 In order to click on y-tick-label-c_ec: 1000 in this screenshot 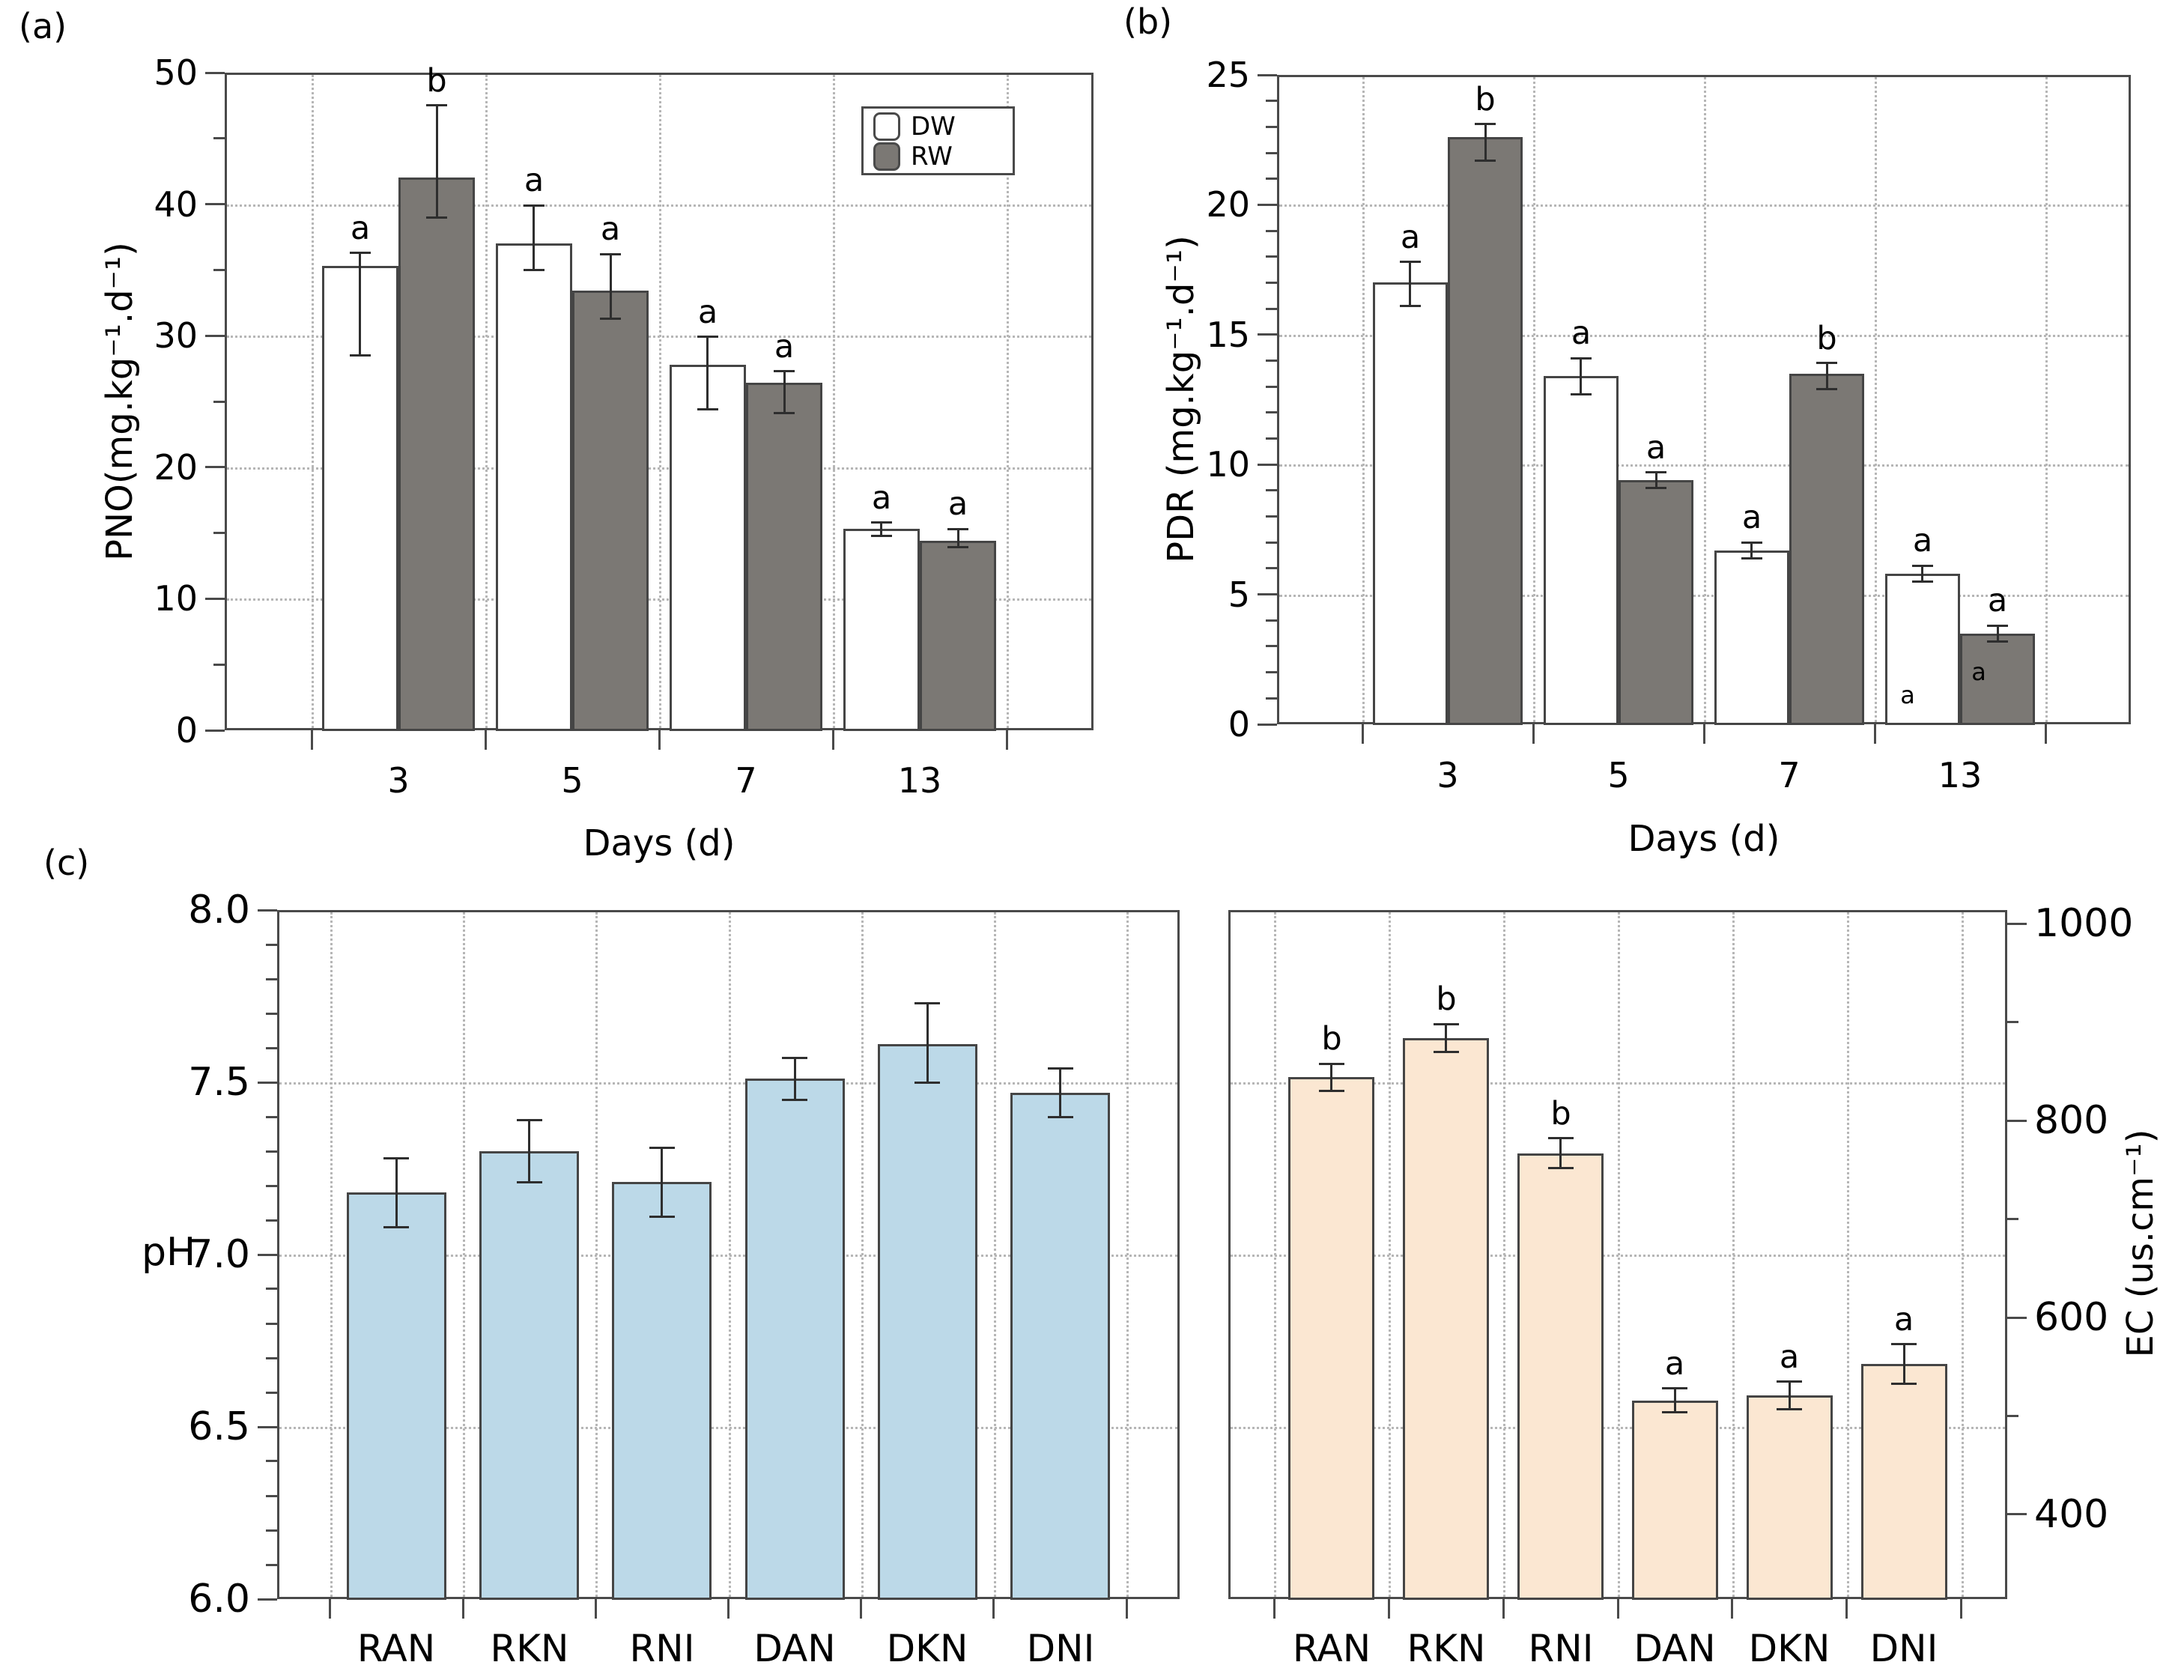, I will do `click(2084, 923)`.